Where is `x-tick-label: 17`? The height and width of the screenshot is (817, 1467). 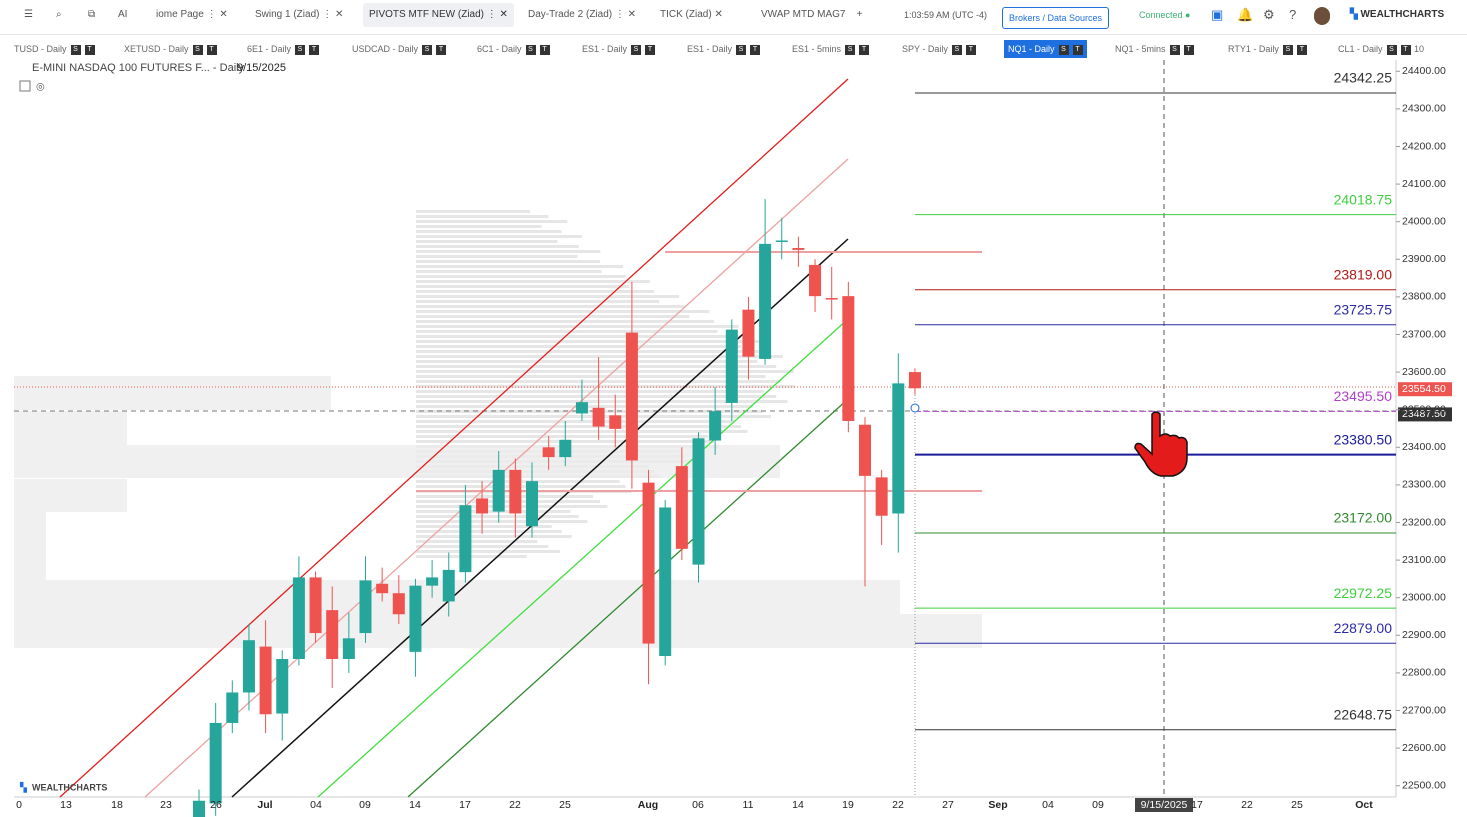 x-tick-label: 17 is located at coordinates (465, 805).